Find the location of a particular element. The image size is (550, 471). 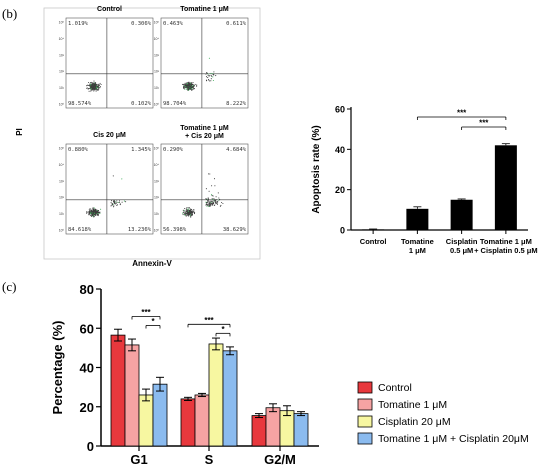

flow-plot-title: Tomatine 1 μM + Cis 20 μM is located at coordinates (204, 132).